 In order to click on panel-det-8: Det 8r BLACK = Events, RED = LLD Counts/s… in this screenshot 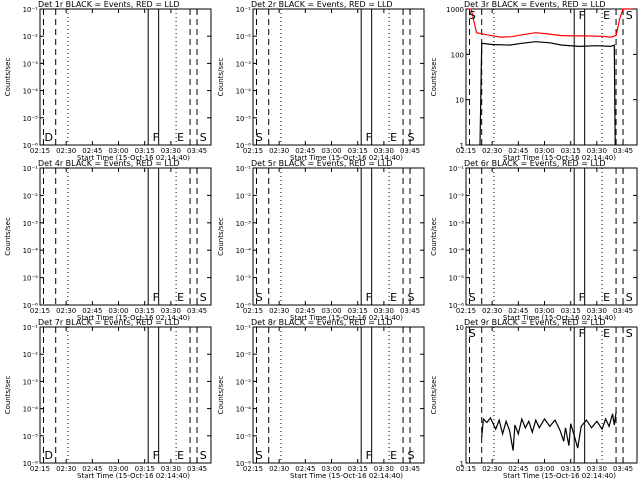, I will do `click(321, 399)`.